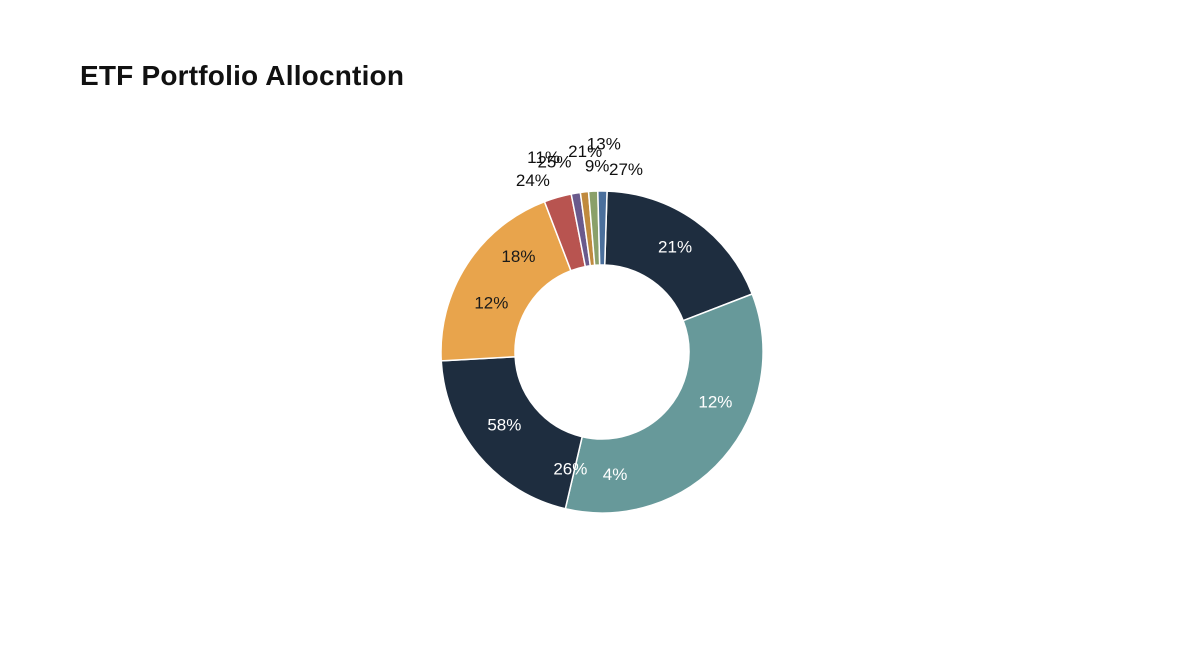  What do you see at coordinates (585, 151) in the screenshot?
I see `slice-8-label-1: 21%` at bounding box center [585, 151].